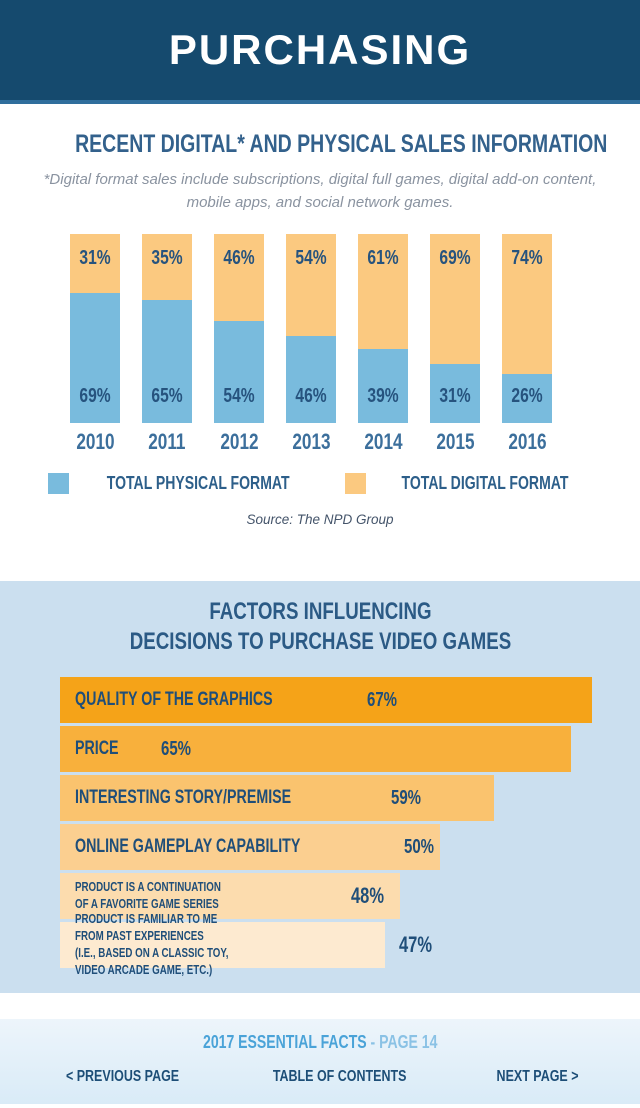 This screenshot has width=640, height=1108. Describe the element at coordinates (326, 749) in the screenshot. I see `factor-bar-price: PRICE 65%` at that location.